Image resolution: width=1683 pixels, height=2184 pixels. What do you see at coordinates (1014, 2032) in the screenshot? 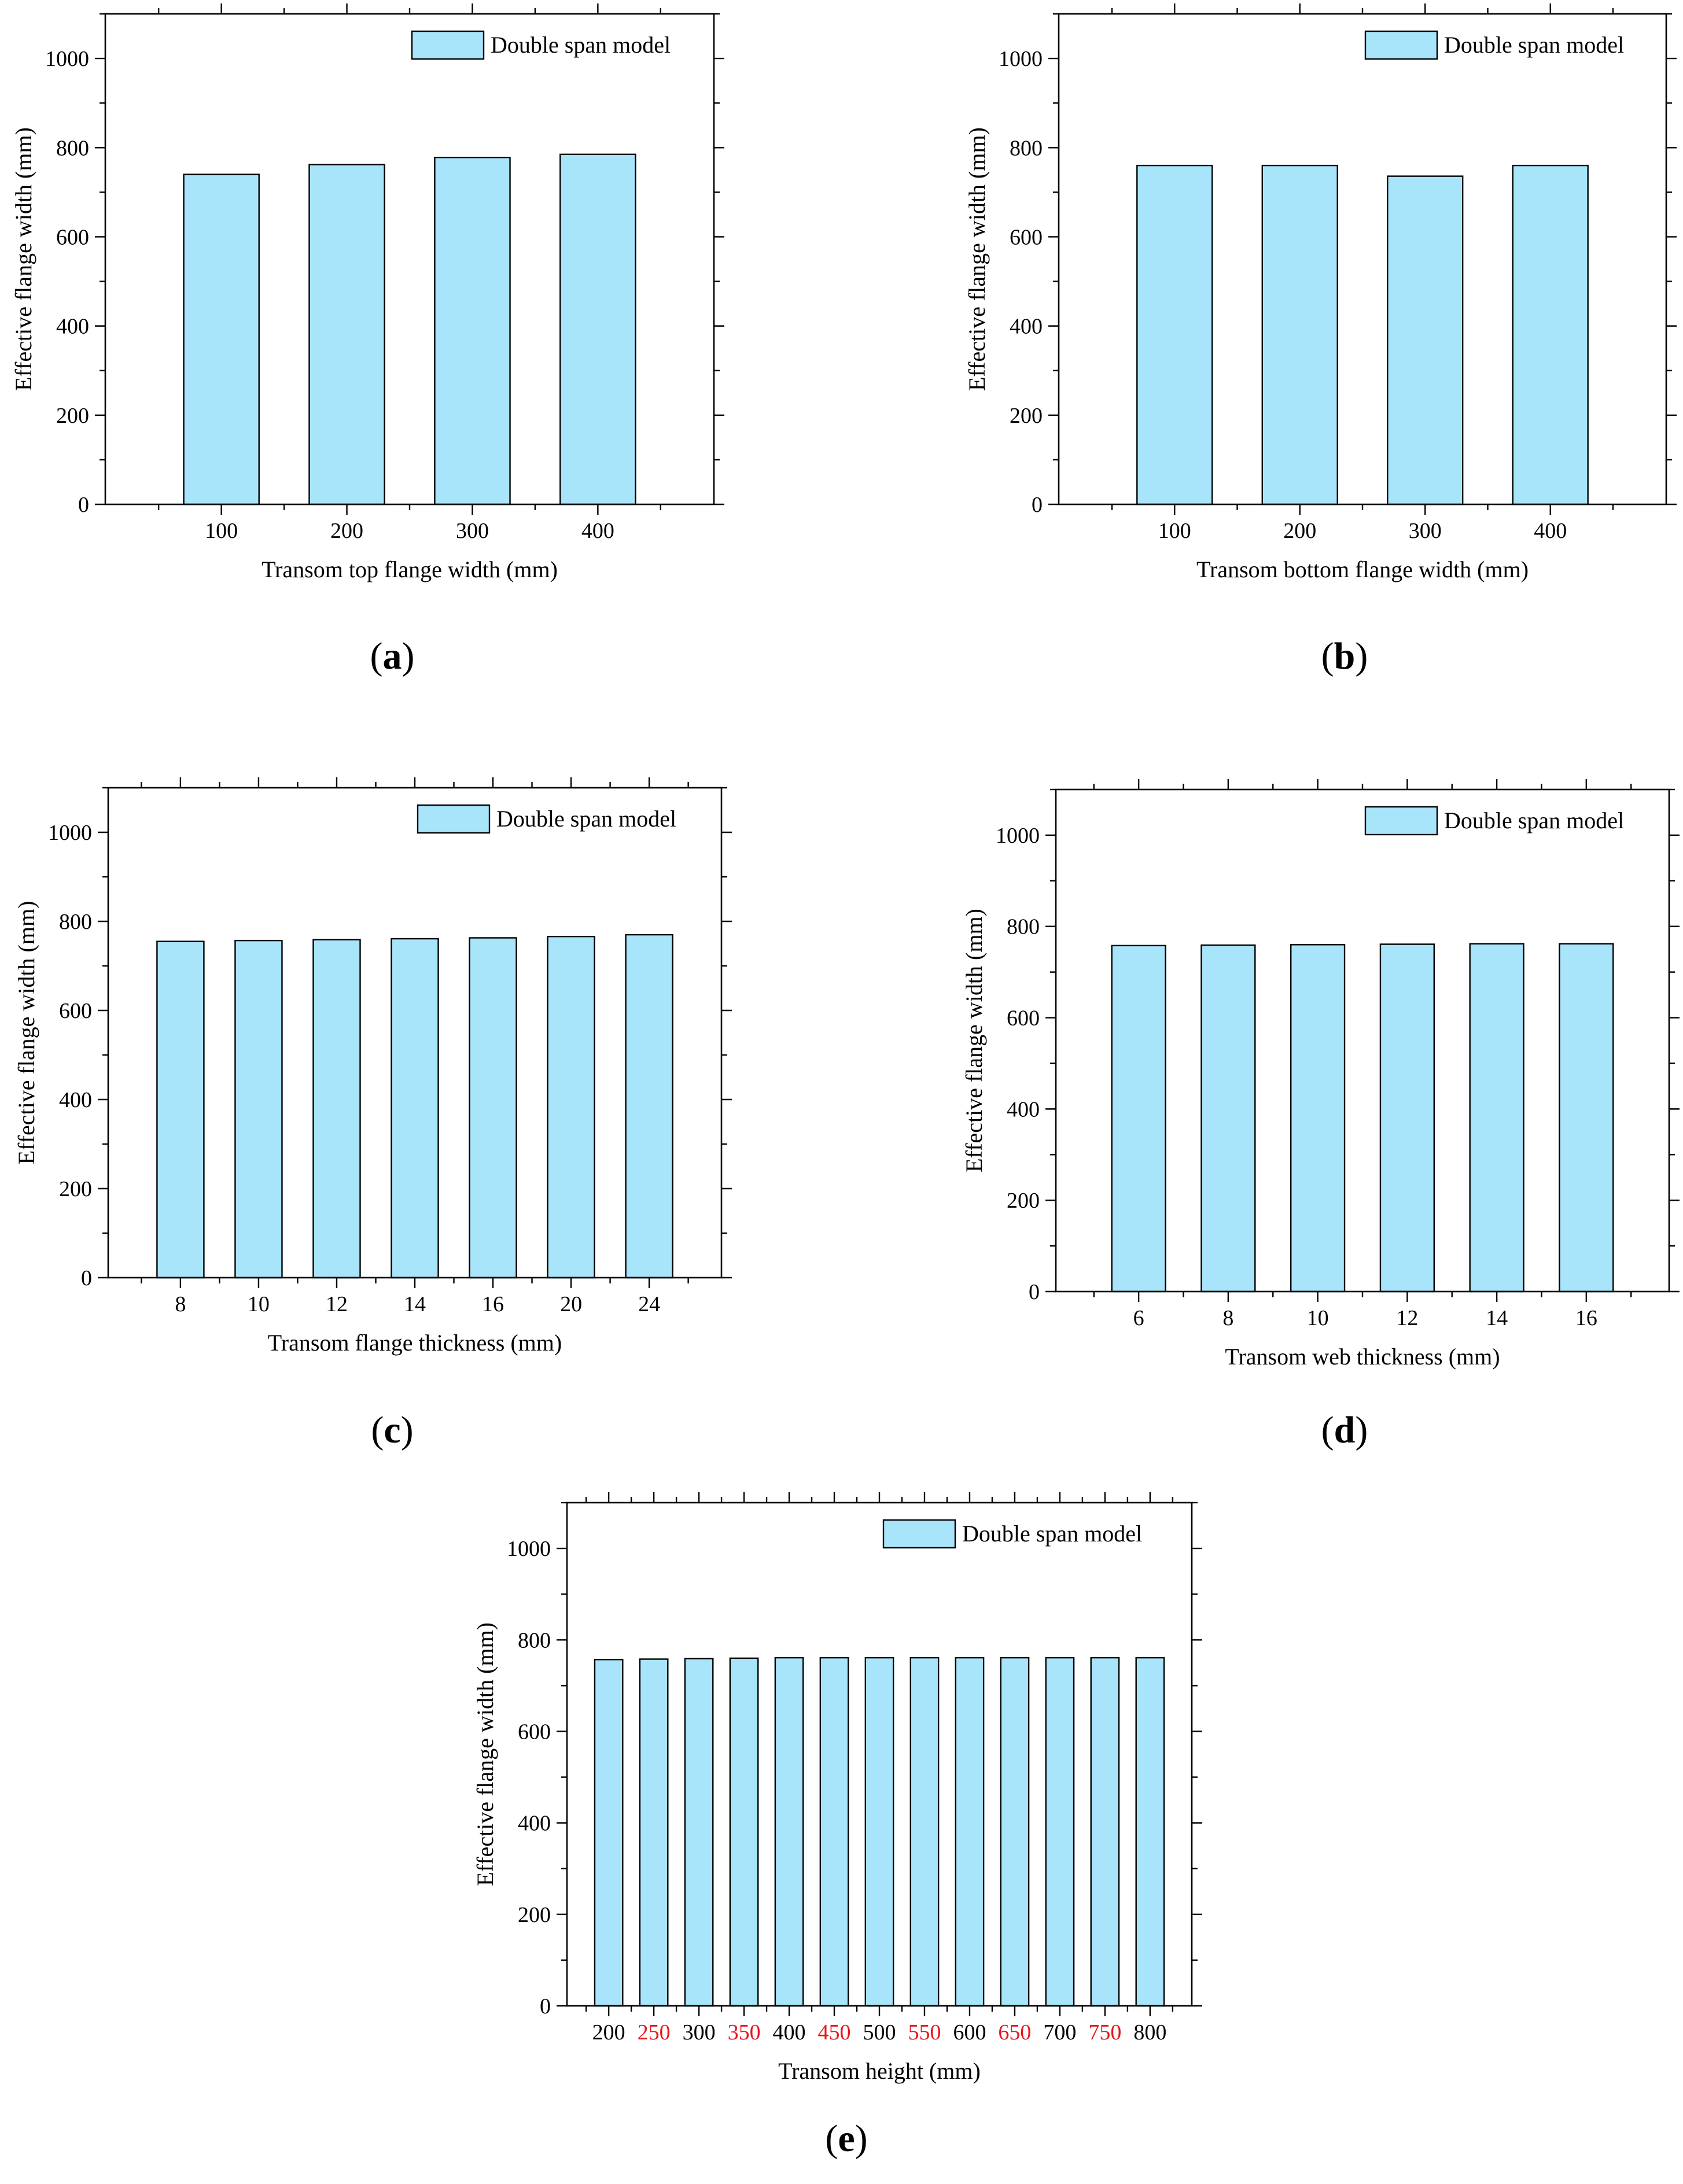
I see `x-tick-label: 650` at bounding box center [1014, 2032].